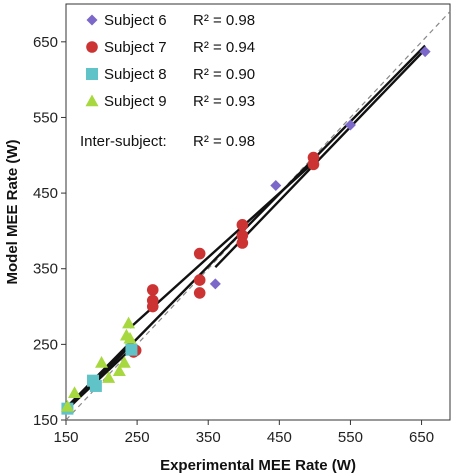 The width and height of the screenshot is (474, 475). Describe the element at coordinates (45, 420) in the screenshot. I see `y-tick-label: 150` at that location.